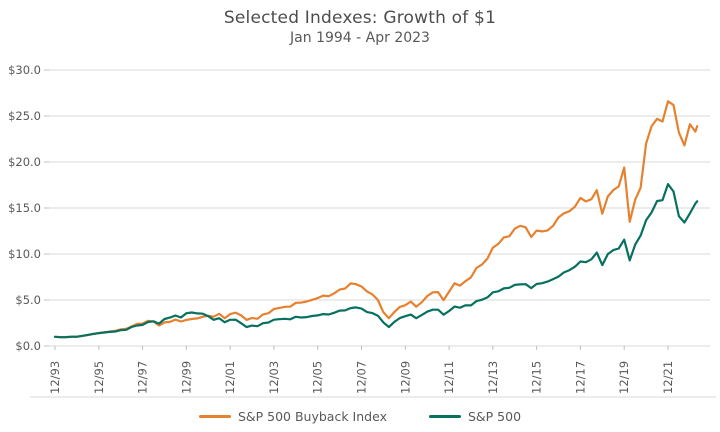 This screenshot has height=432, width=720. What do you see at coordinates (28, 346) in the screenshot?
I see `y-axis-tick-label: $0.0` at bounding box center [28, 346].